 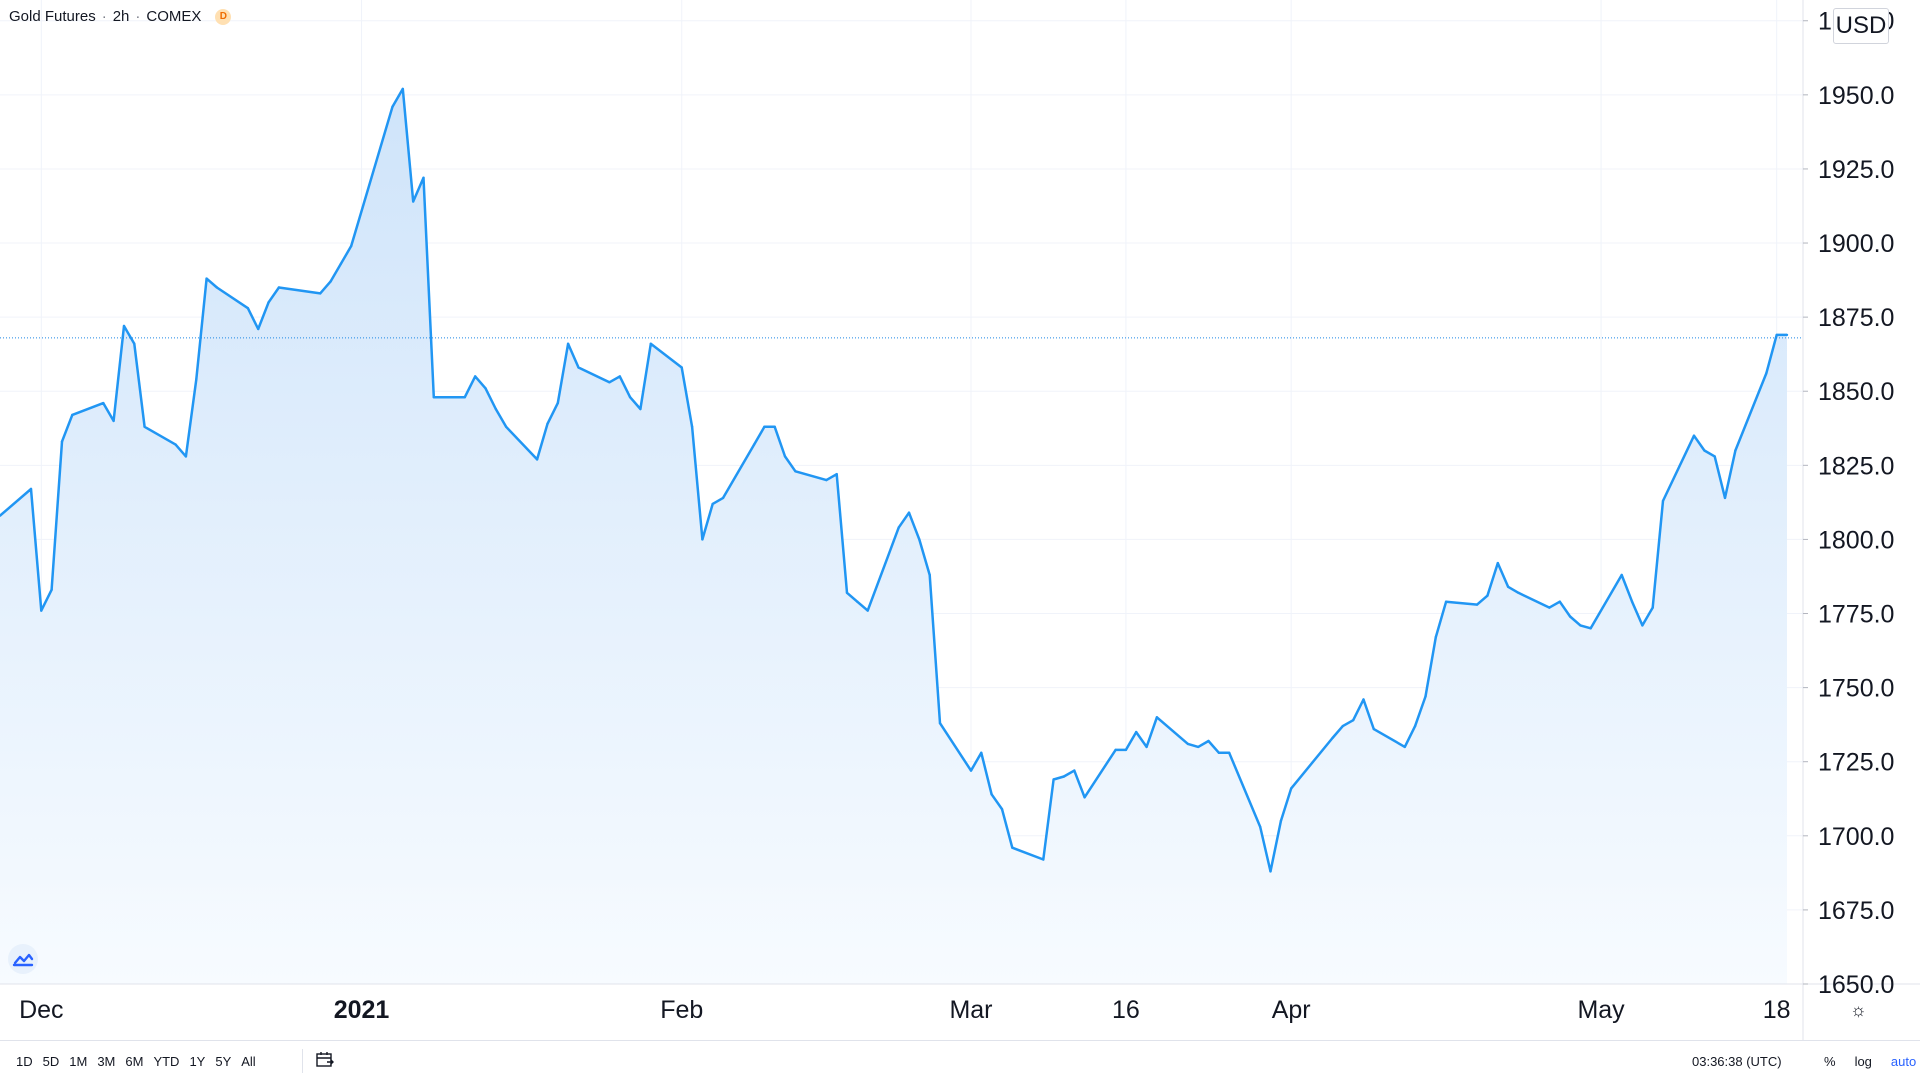 I want to click on delayed-badge: D, so click(x=223, y=16).